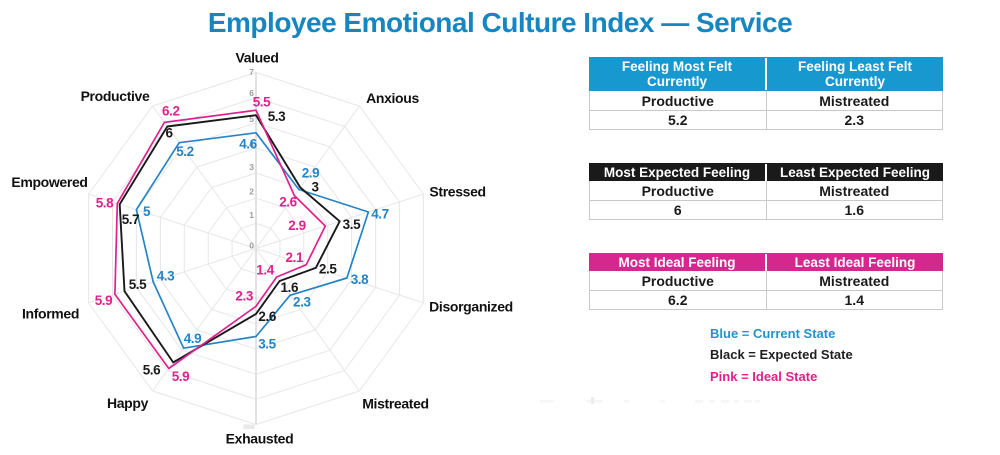 This screenshot has width=1000, height=455. What do you see at coordinates (171, 111) in the screenshot?
I see `svg-text: 6.2` at bounding box center [171, 111].